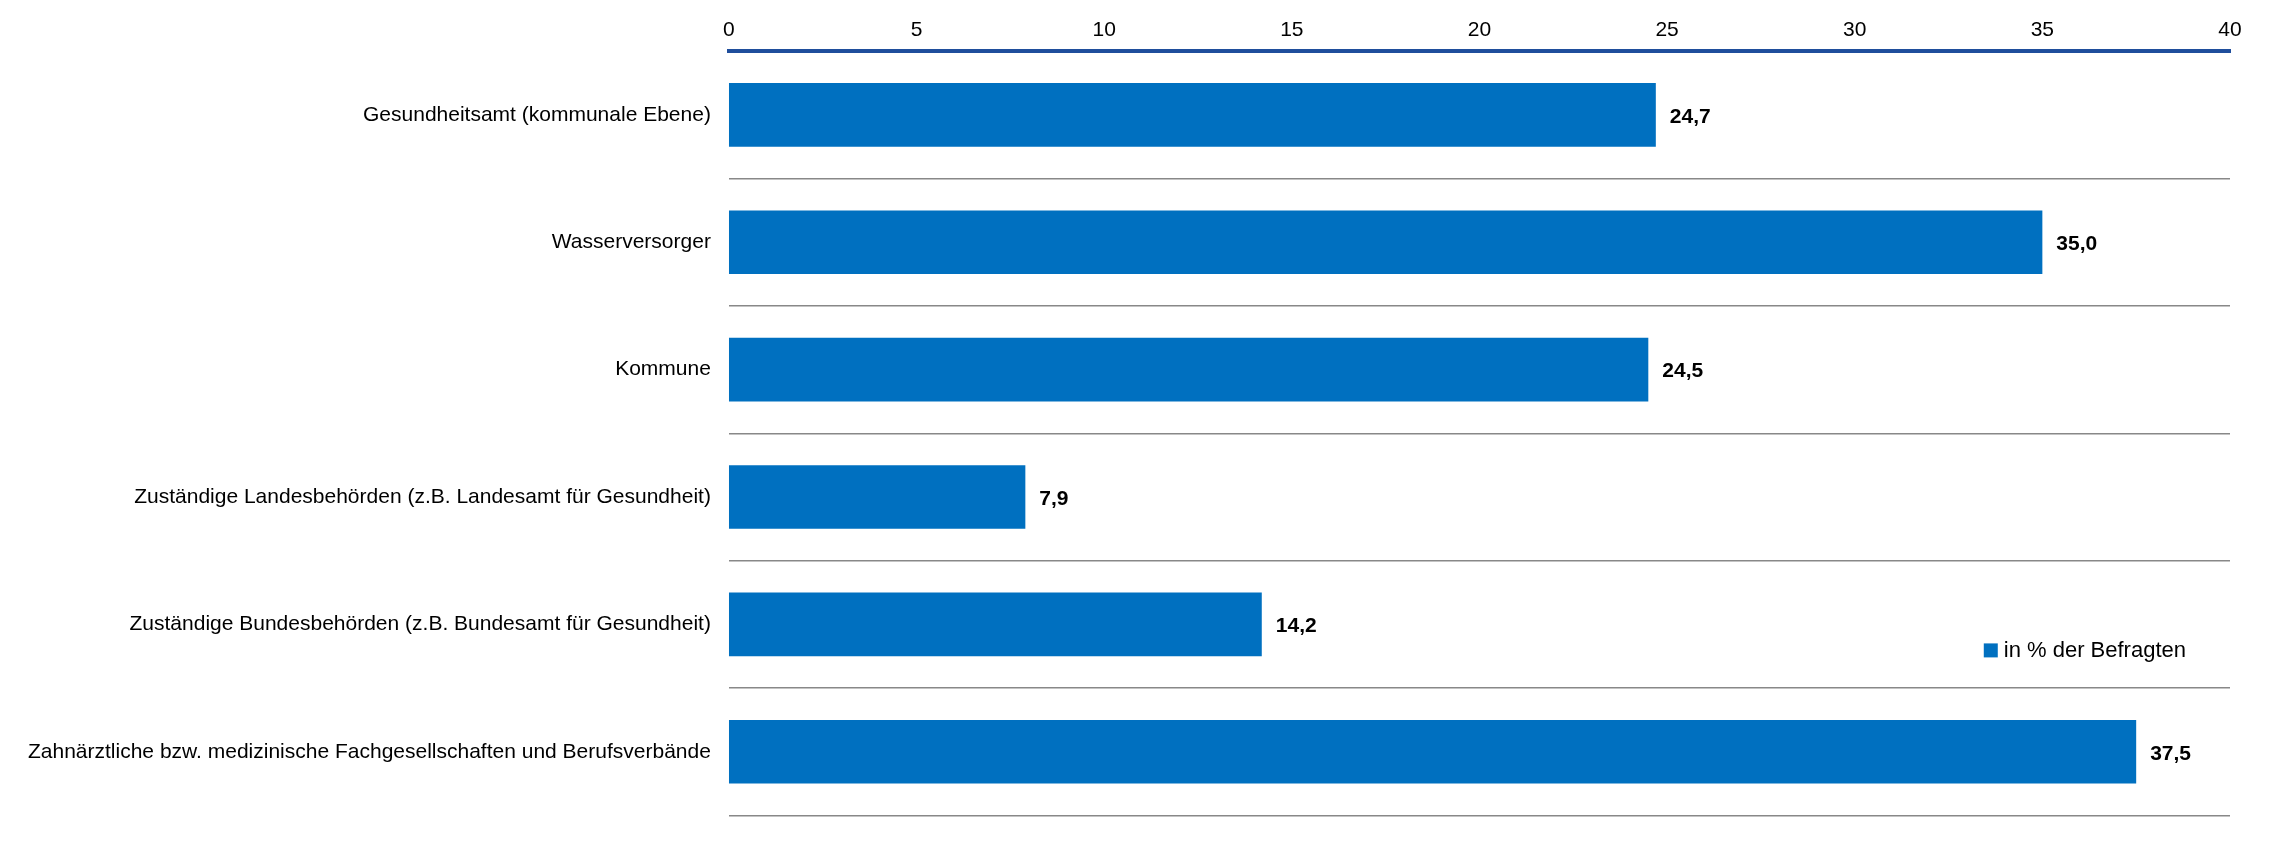 The width and height of the screenshot is (2270, 846). I want to click on data-label: 24,5, so click(1683, 370).